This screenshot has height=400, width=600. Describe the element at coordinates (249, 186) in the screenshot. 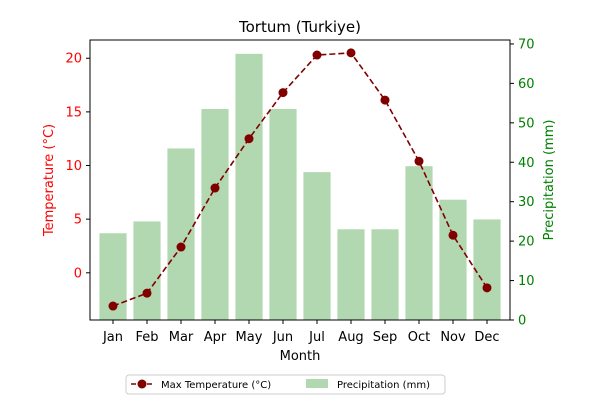

I see `bar-may` at that location.